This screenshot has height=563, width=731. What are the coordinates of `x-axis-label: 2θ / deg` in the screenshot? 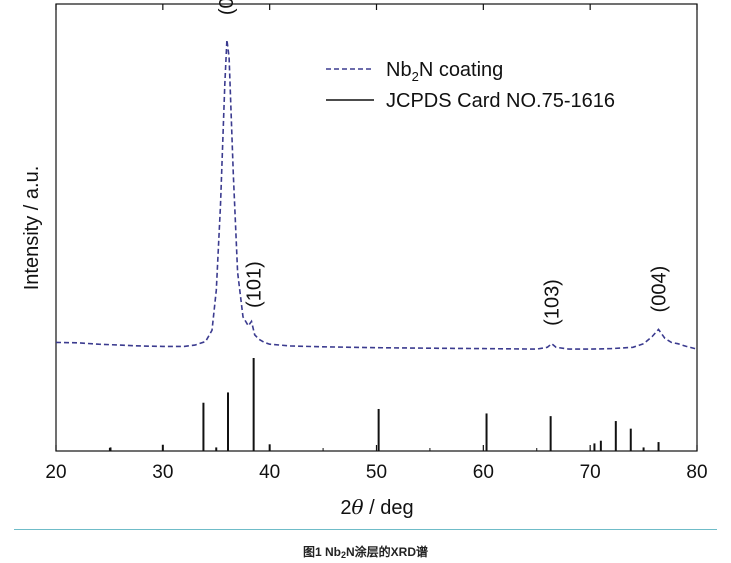 It's located at (376, 507).